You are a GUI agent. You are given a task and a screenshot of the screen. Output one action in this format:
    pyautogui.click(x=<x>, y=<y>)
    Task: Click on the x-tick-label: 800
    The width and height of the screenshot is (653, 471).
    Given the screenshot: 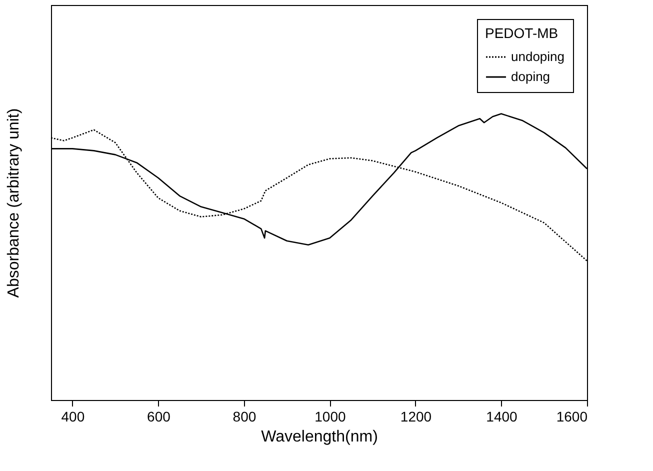 What is the action you would take?
    pyautogui.click(x=244, y=416)
    